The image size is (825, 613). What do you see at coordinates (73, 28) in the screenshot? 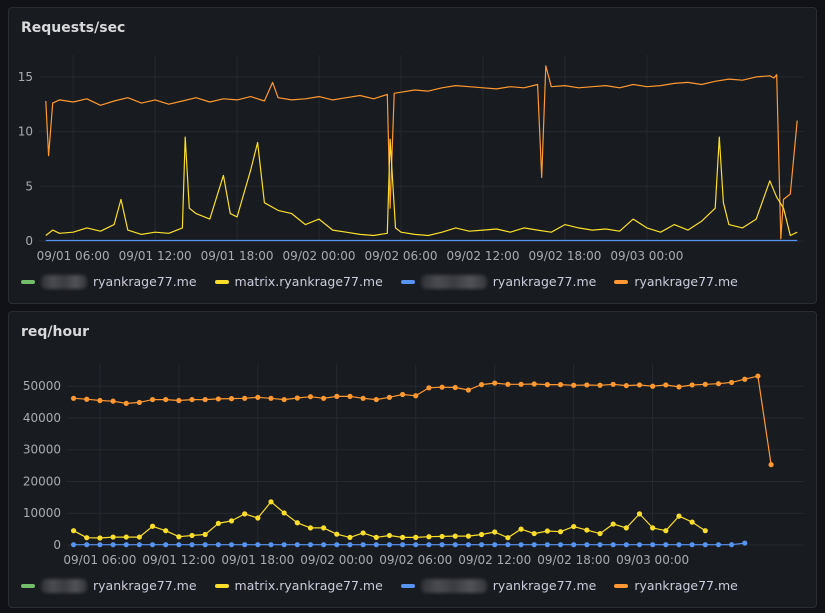
I see `panel-title: Requests/sec` at bounding box center [73, 28].